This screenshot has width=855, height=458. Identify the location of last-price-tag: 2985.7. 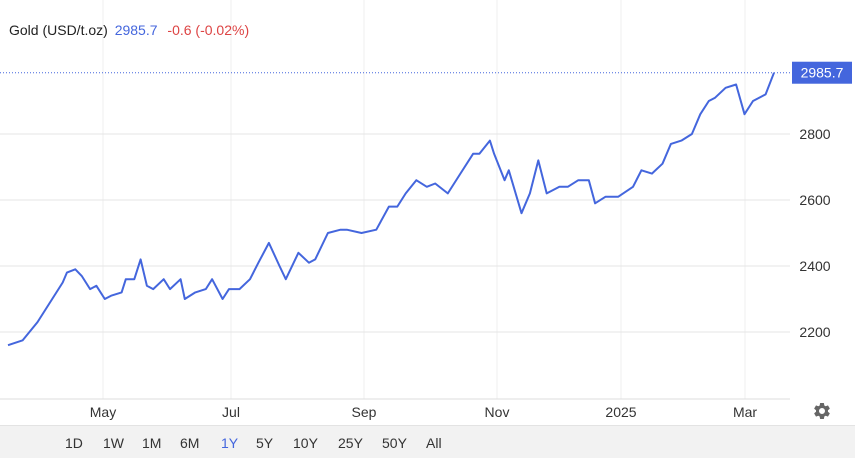
(822, 72).